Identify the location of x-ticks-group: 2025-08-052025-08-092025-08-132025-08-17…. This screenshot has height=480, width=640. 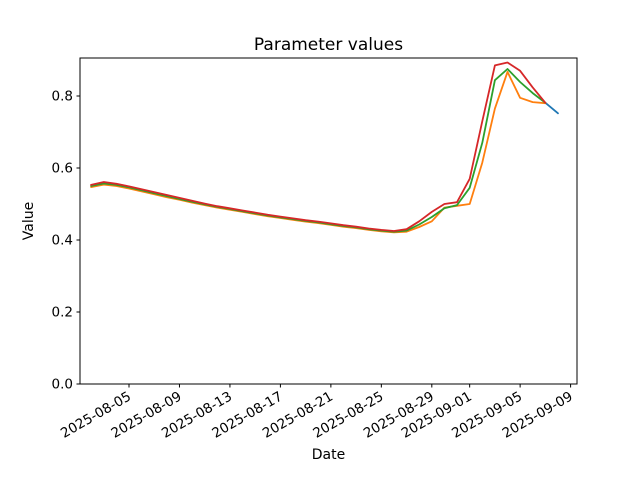
(317, 413).